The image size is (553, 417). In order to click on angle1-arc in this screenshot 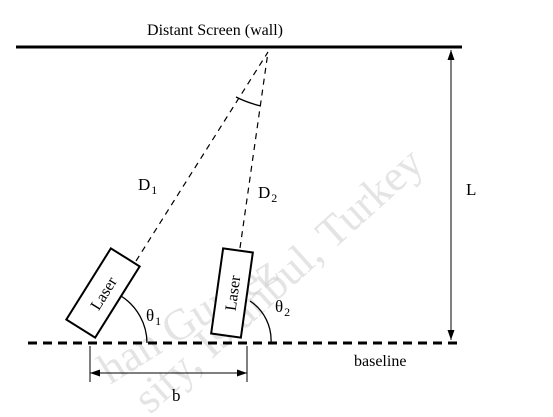, I will do `click(134, 319)`.